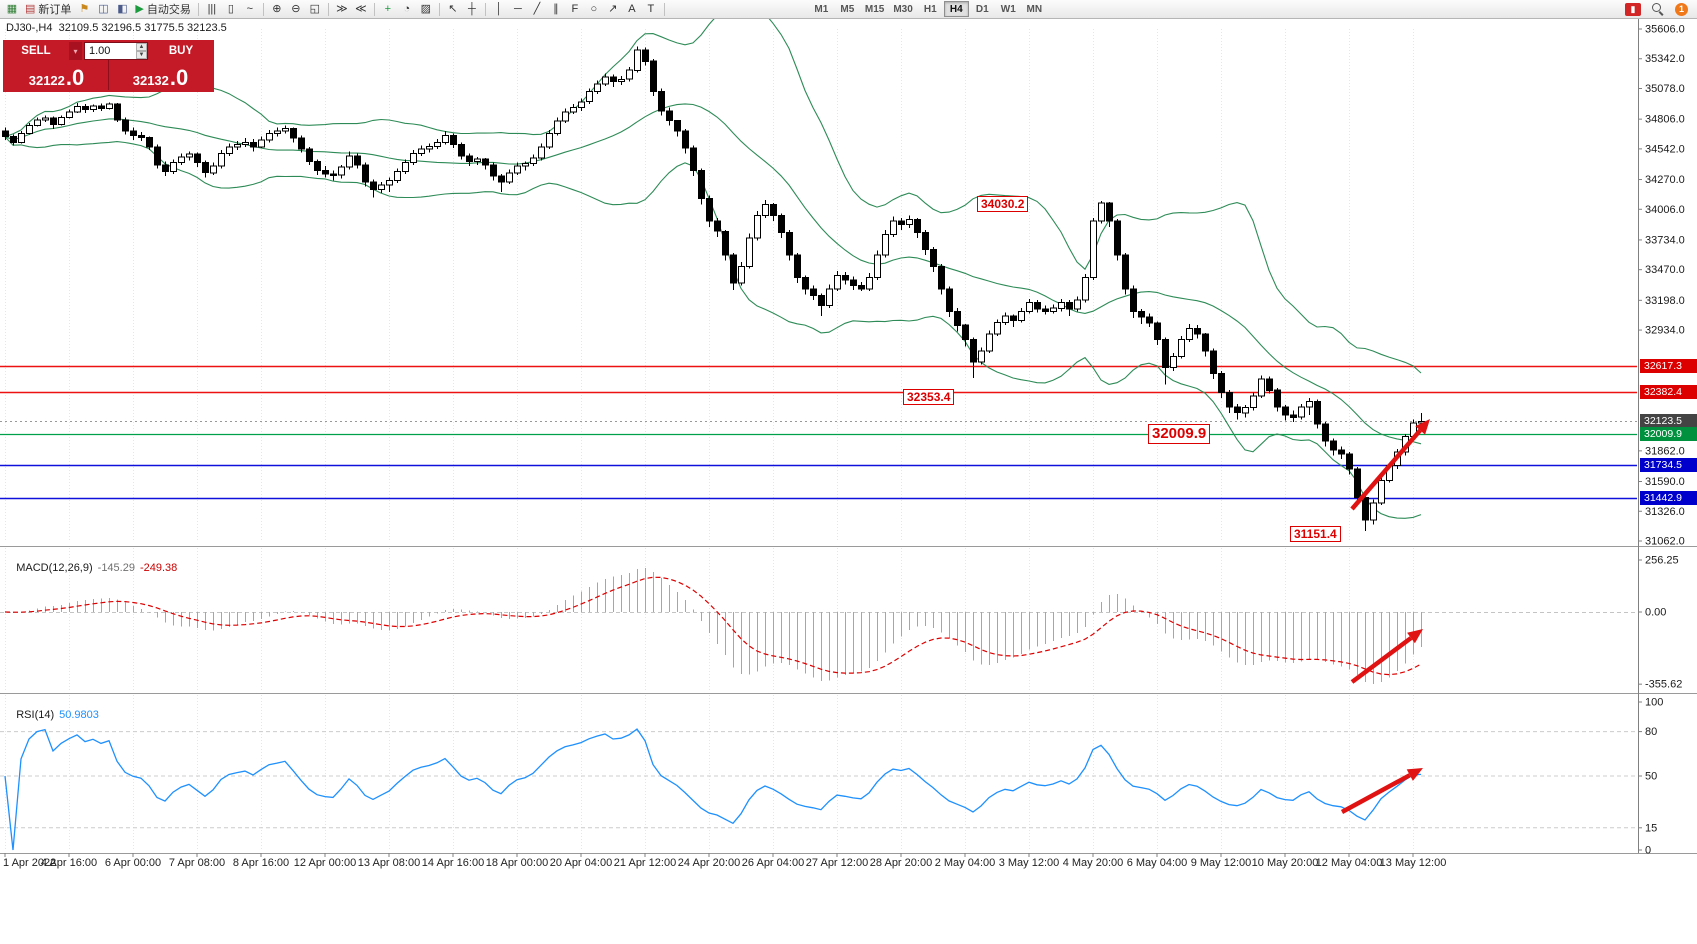  What do you see at coordinates (277, 9) in the screenshot?
I see `zoom-in: ⊕` at bounding box center [277, 9].